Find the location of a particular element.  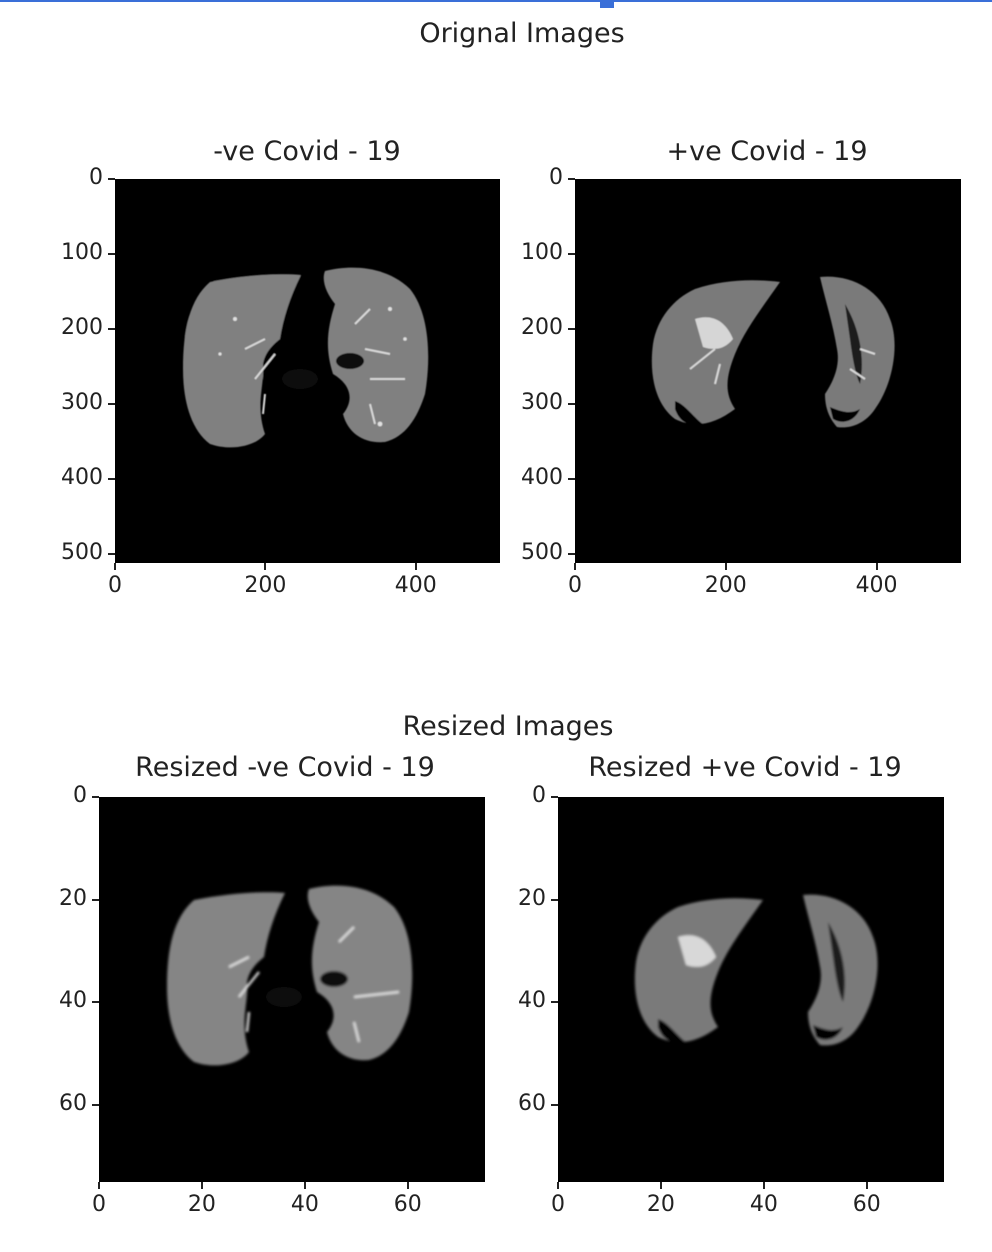

ct-image-resized-negative is located at coordinates (292, 989).